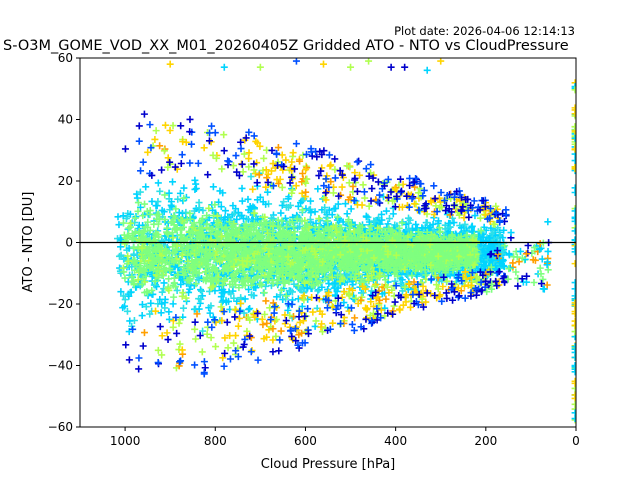  What do you see at coordinates (484, 31) in the screenshot?
I see `plot-date: Plot date: 2026-04-06 12:14:13` at bounding box center [484, 31].